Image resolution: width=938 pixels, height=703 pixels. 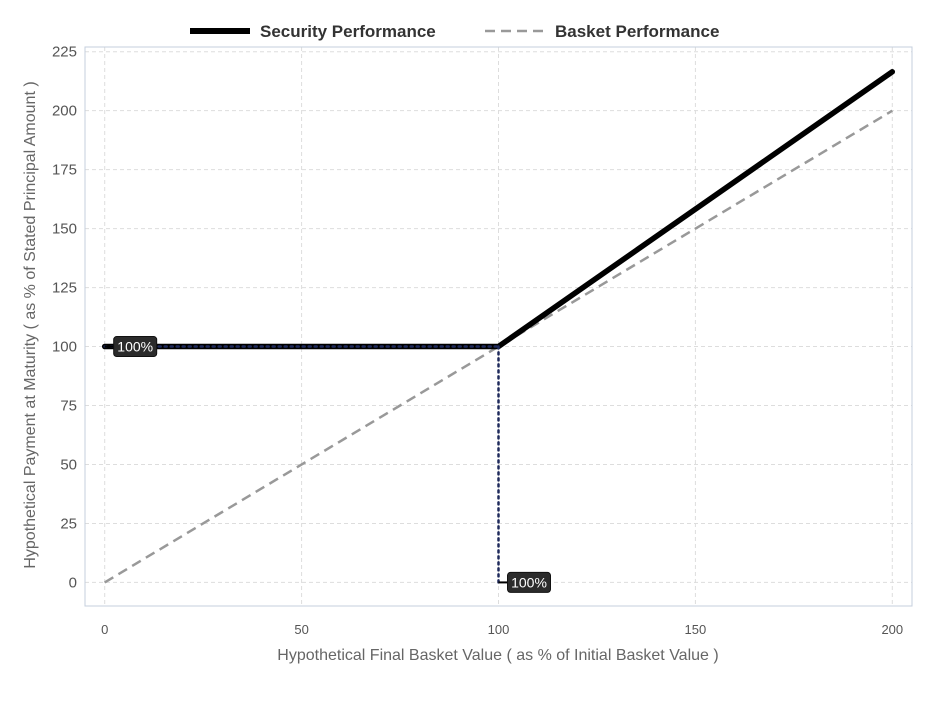 I want to click on legend-label: Security Performance, so click(x=348, y=31).